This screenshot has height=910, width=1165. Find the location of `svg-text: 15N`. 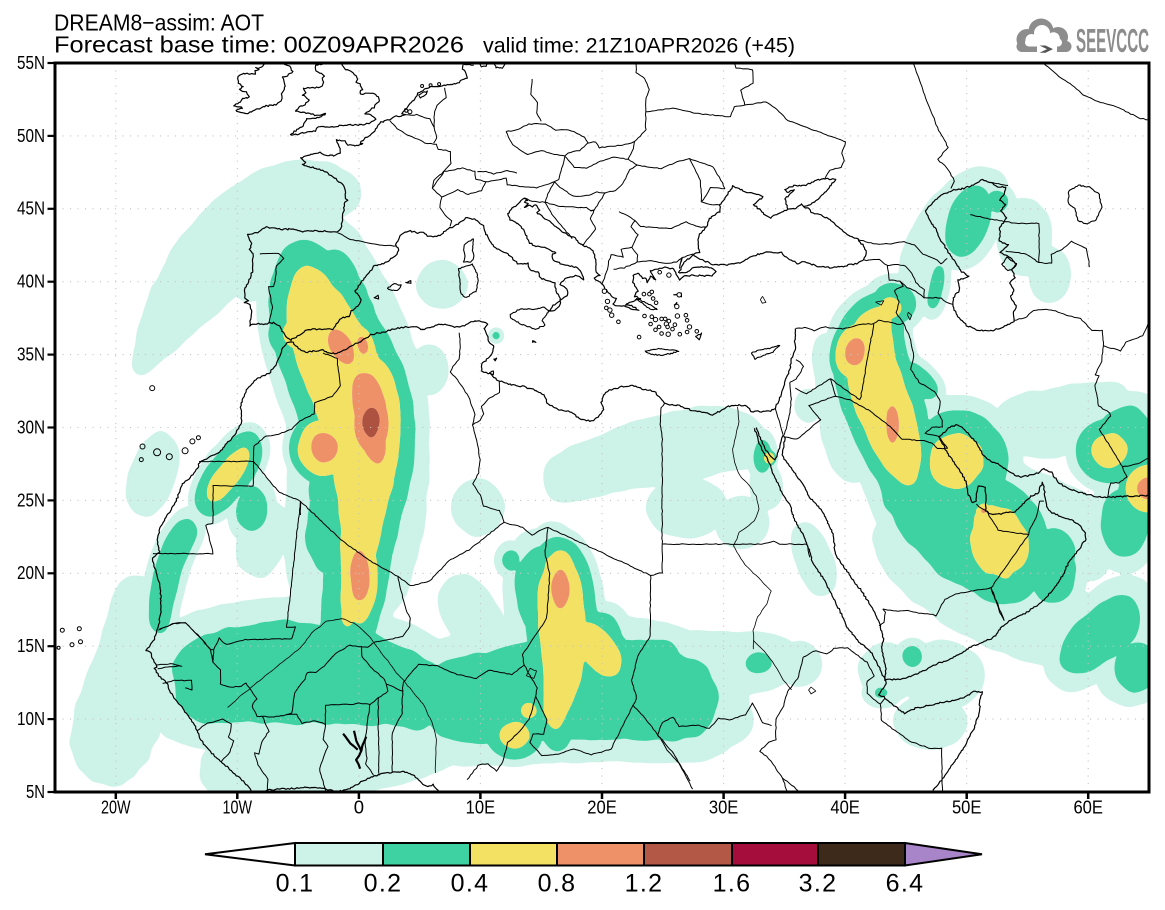

svg-text: 15N is located at coordinates (31, 645).